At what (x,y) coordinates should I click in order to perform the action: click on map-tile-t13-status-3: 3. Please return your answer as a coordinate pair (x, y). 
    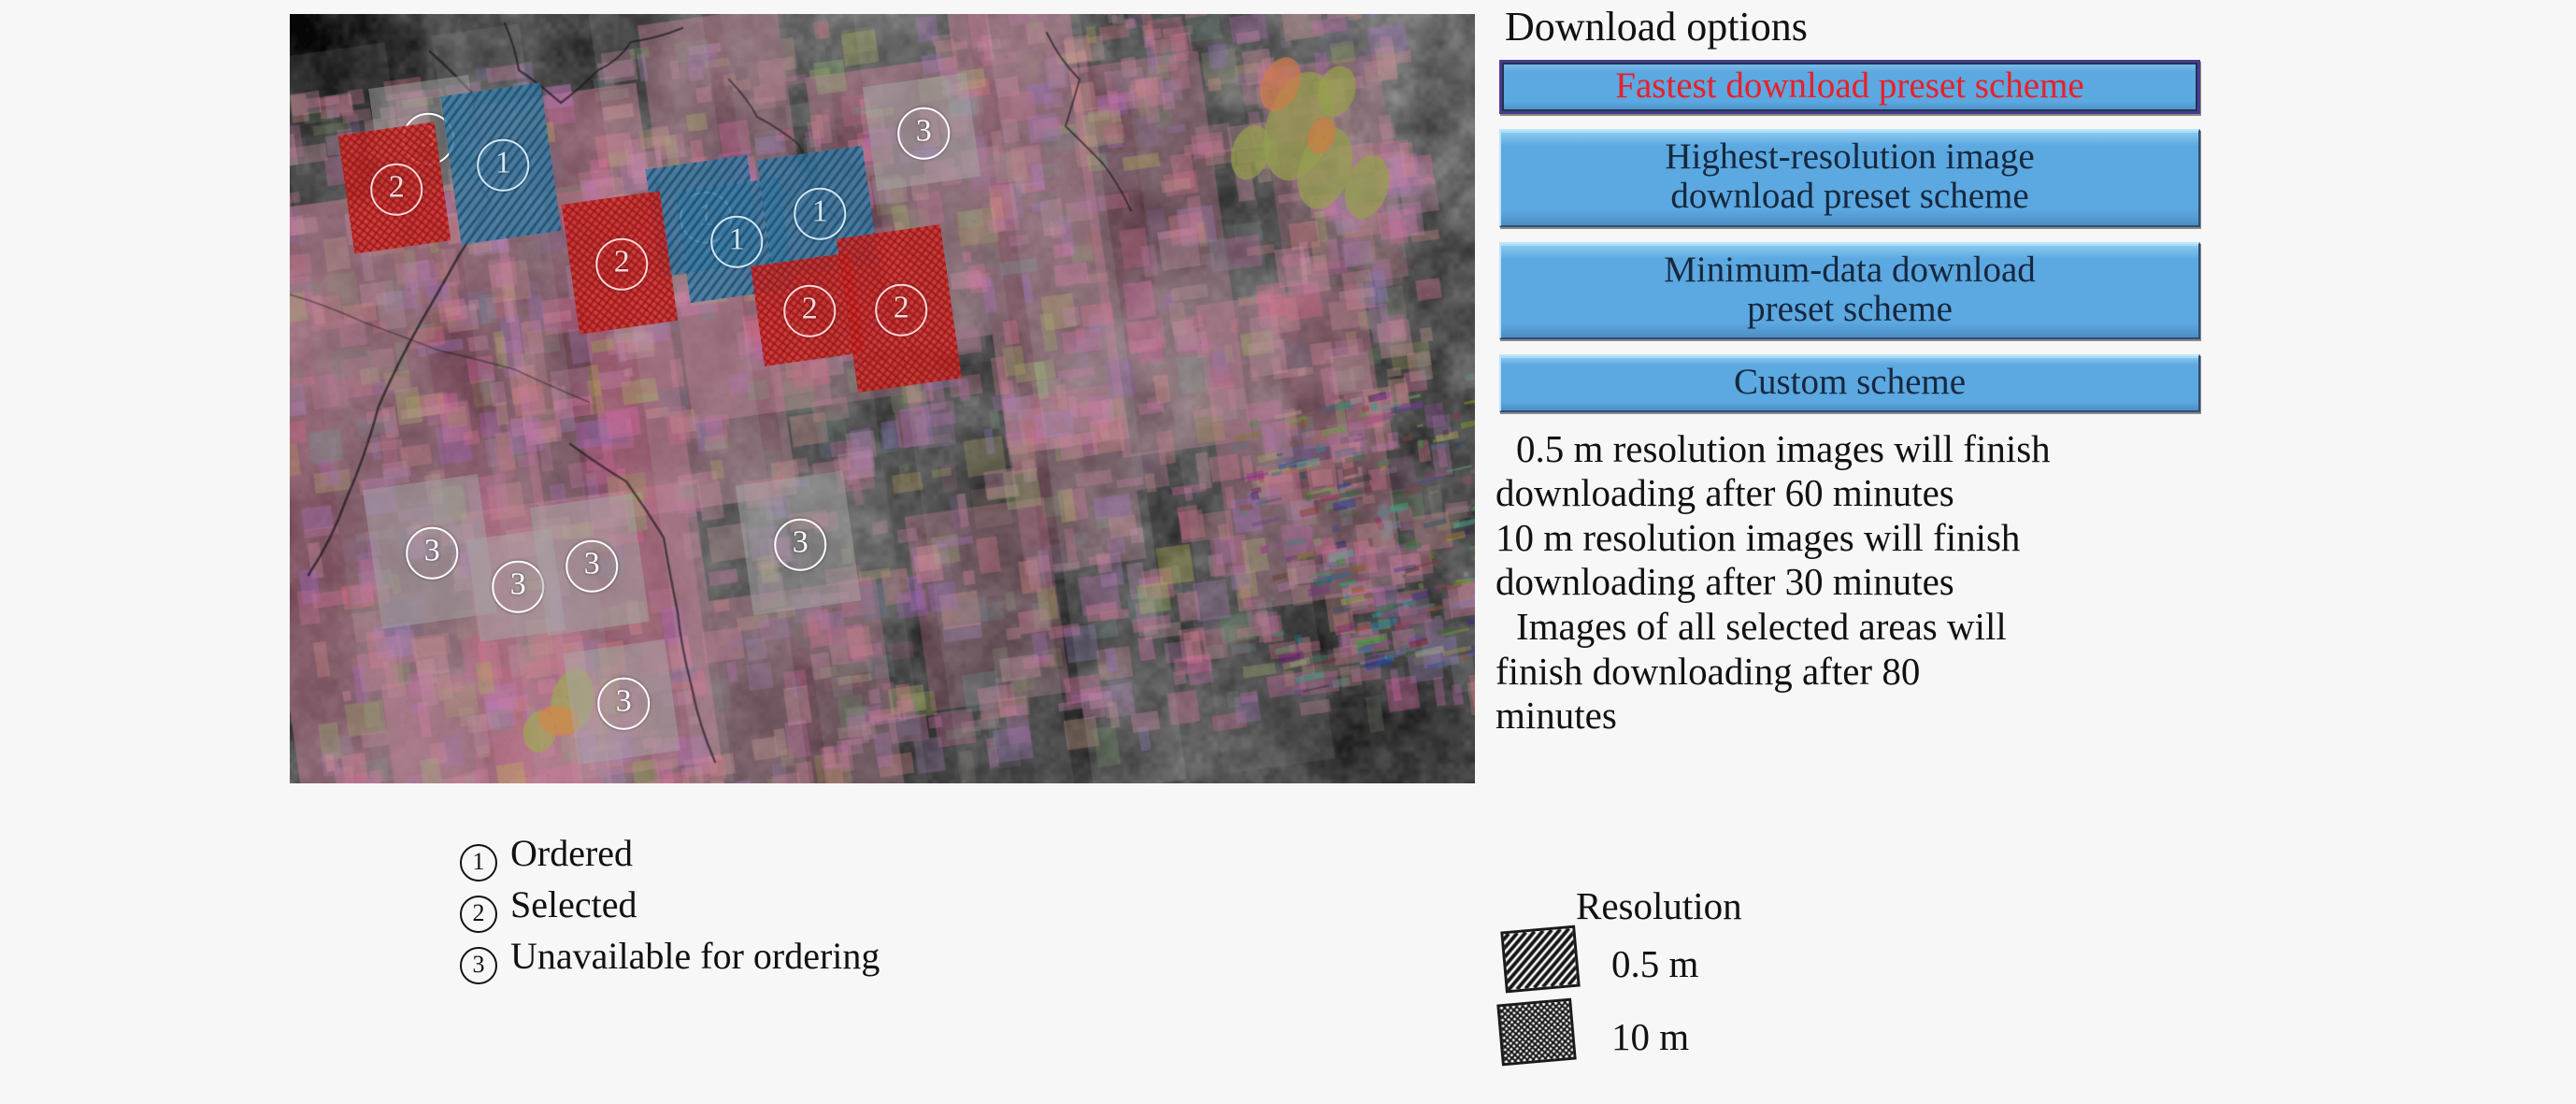
    Looking at the image, I should click on (590, 565).